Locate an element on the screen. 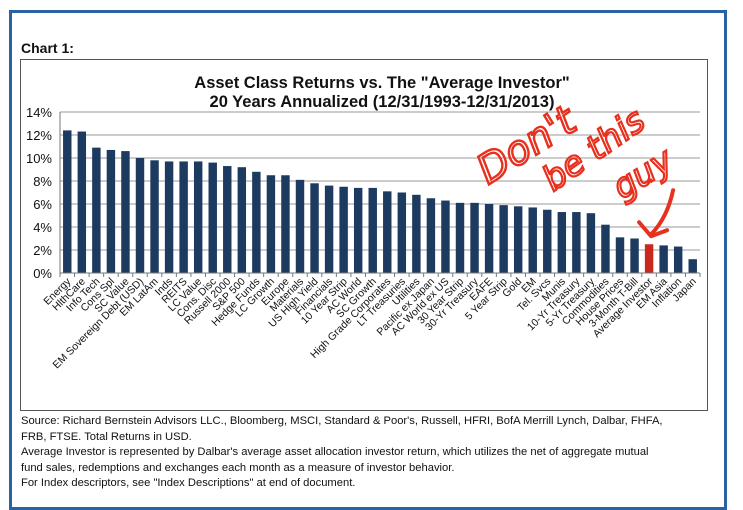 The height and width of the screenshot is (510, 743). arrow-icon is located at coordinates (662, 212).